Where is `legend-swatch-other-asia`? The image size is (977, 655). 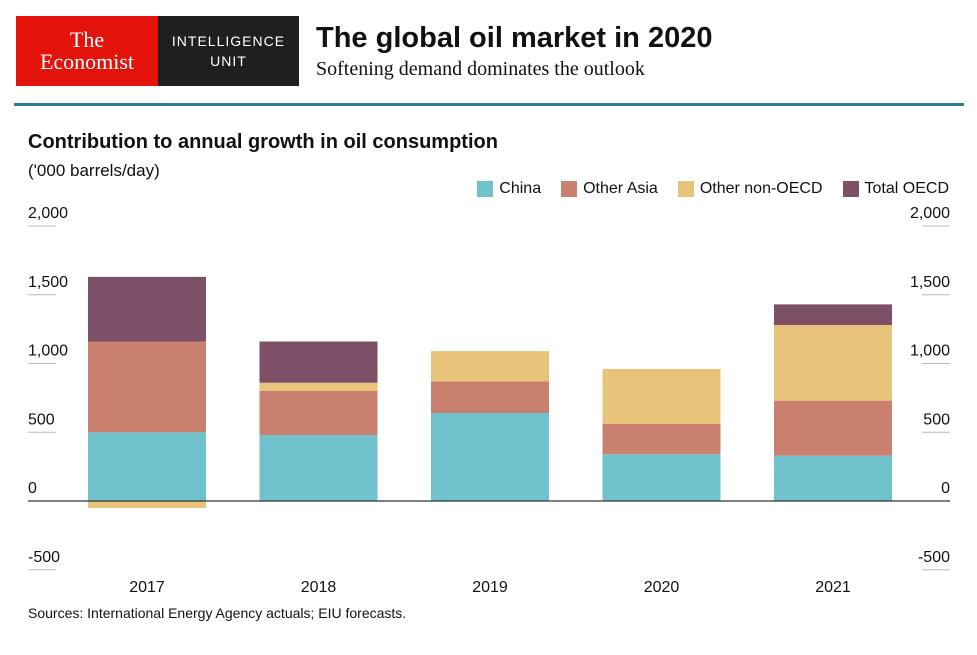 legend-swatch-other-asia is located at coordinates (569, 189).